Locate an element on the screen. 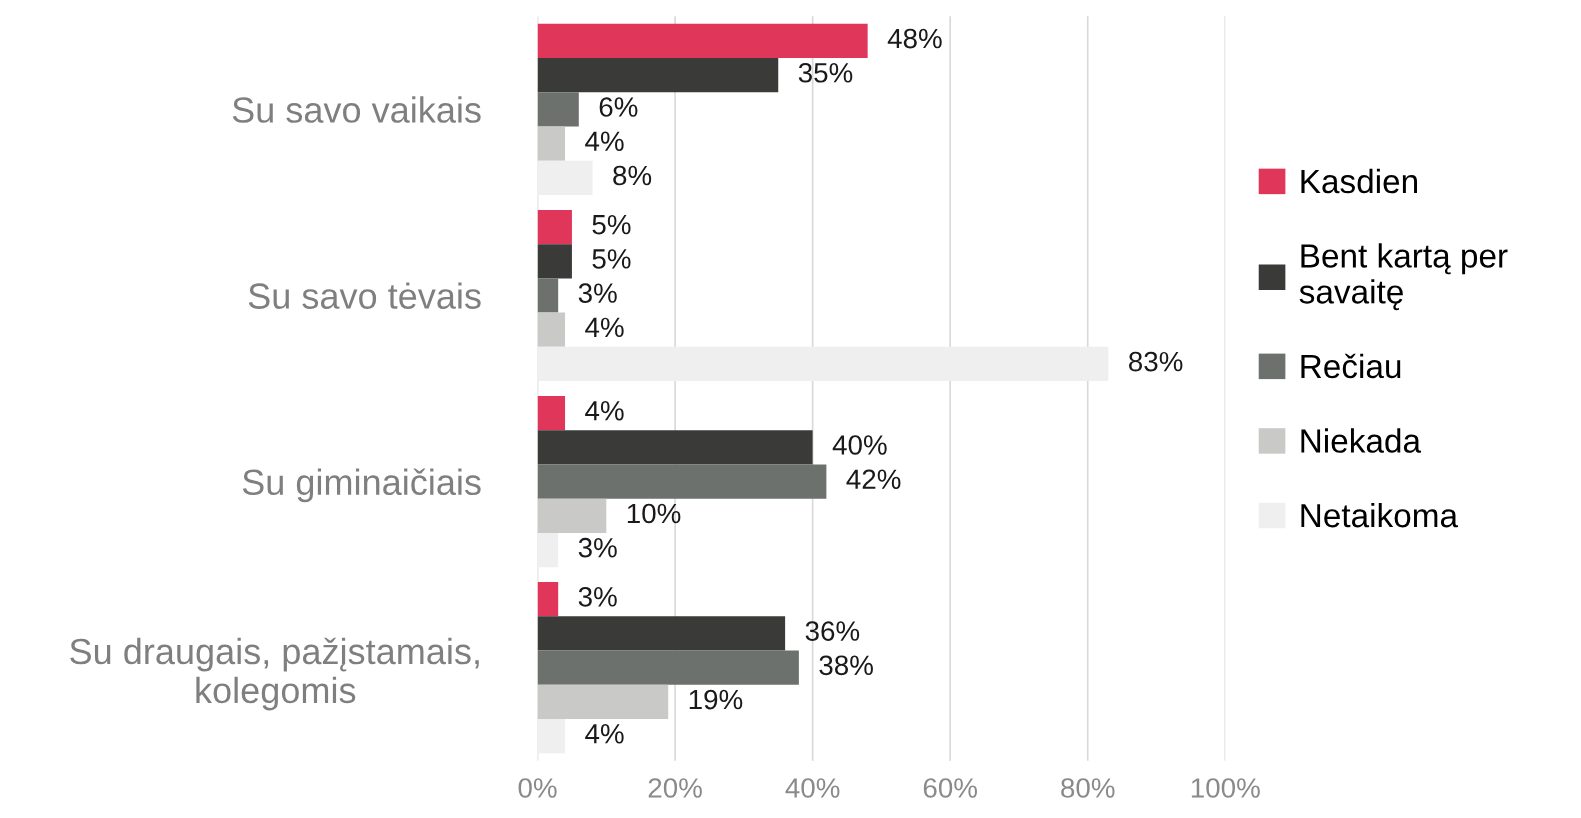 The width and height of the screenshot is (1581, 818). data-label: 35% is located at coordinates (825, 72).